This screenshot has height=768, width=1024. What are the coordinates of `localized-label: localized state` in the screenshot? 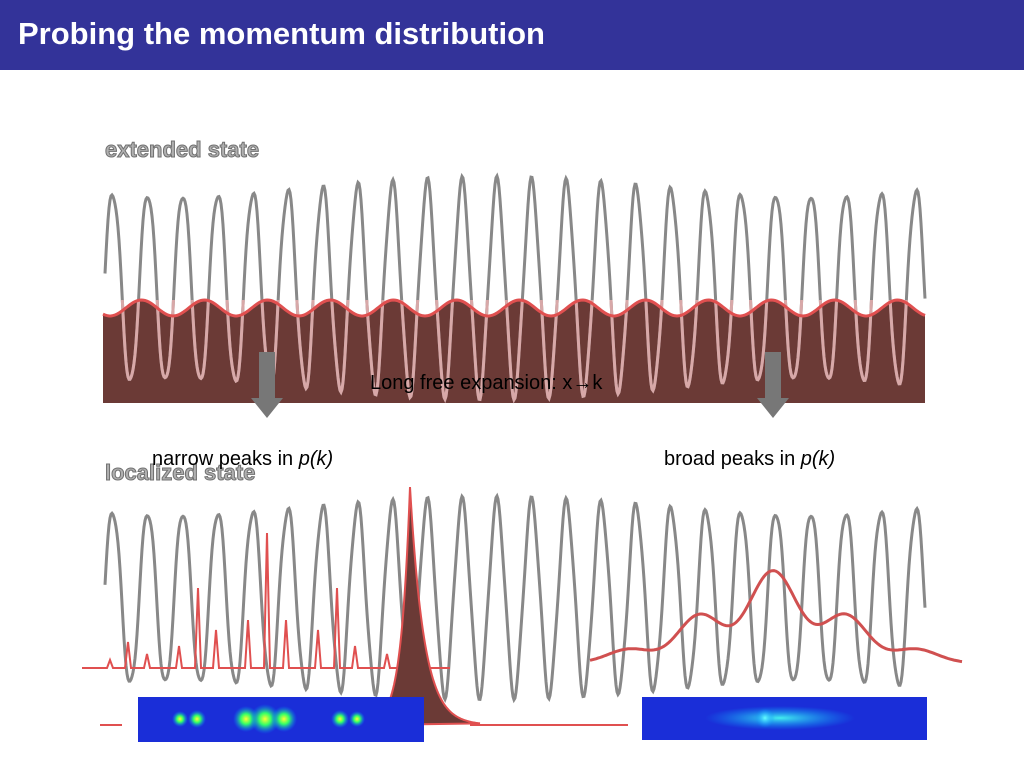 It's located at (180, 472).